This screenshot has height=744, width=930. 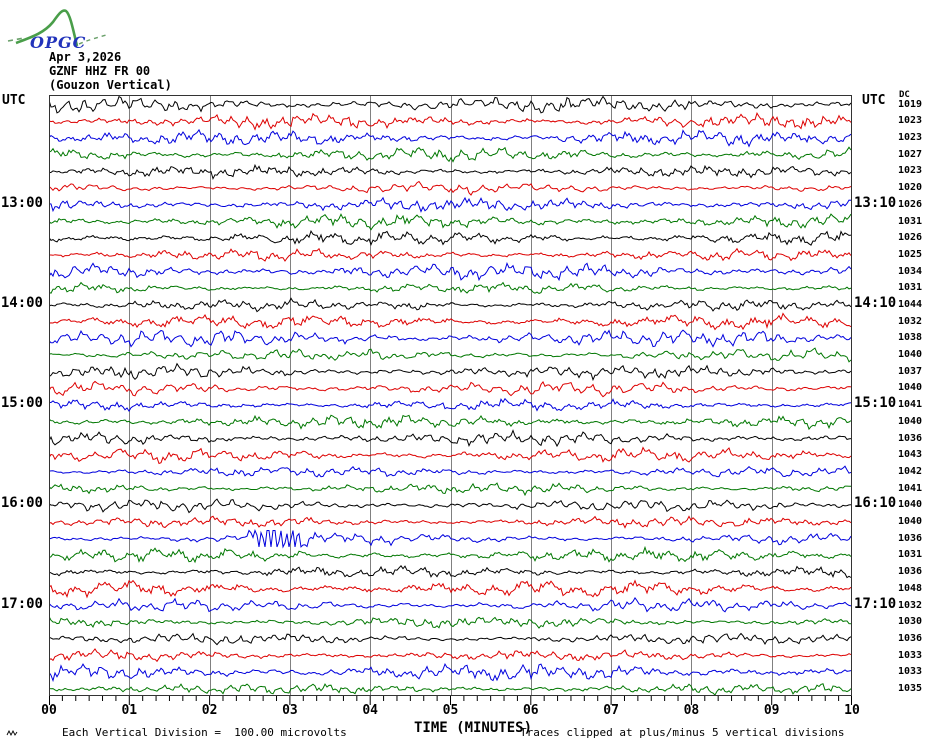 I want to click on dc-value: 1038, so click(x=910, y=338).